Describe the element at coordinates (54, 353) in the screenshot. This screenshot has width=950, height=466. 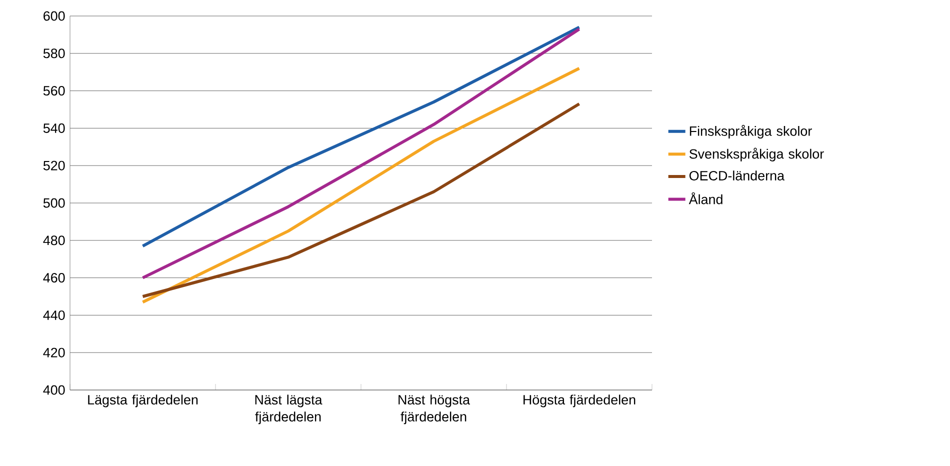
I see `y-tick-label: 420` at that location.